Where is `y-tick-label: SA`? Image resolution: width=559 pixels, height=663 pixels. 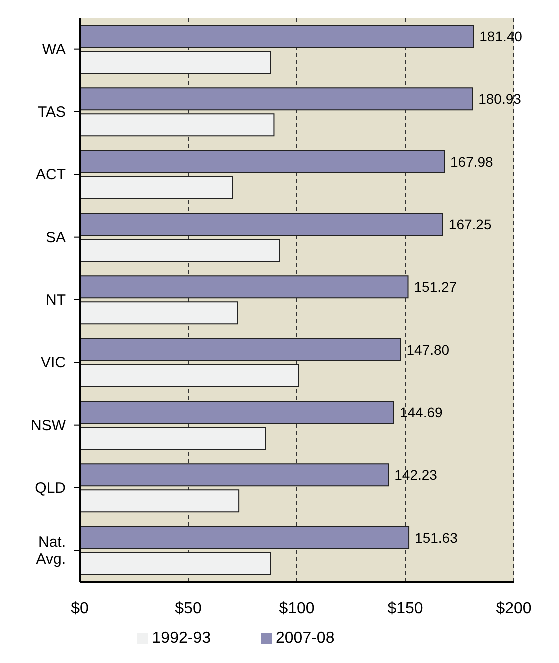 y-tick-label: SA is located at coordinates (56, 237).